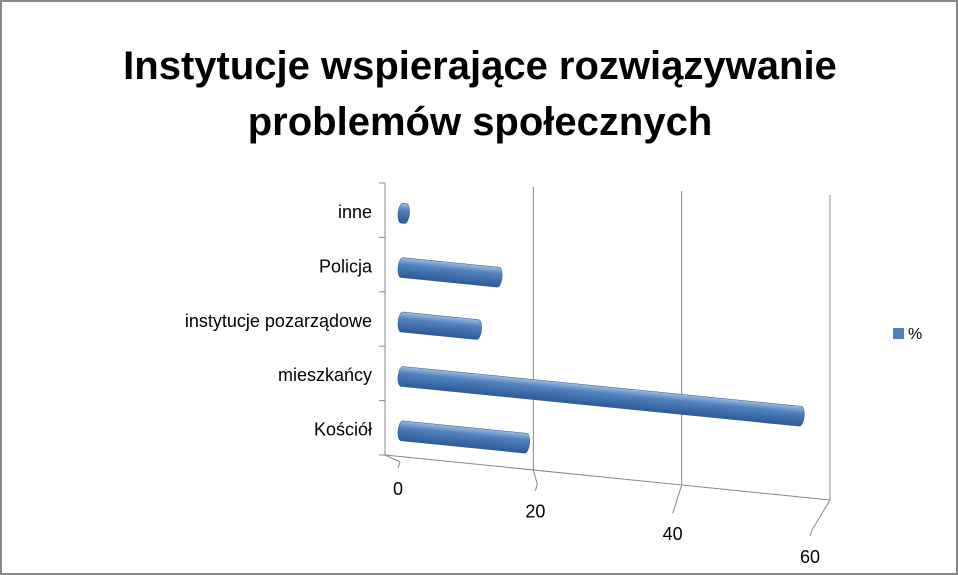  What do you see at coordinates (392, 458) in the screenshot?
I see `x-axis-front` at bounding box center [392, 458].